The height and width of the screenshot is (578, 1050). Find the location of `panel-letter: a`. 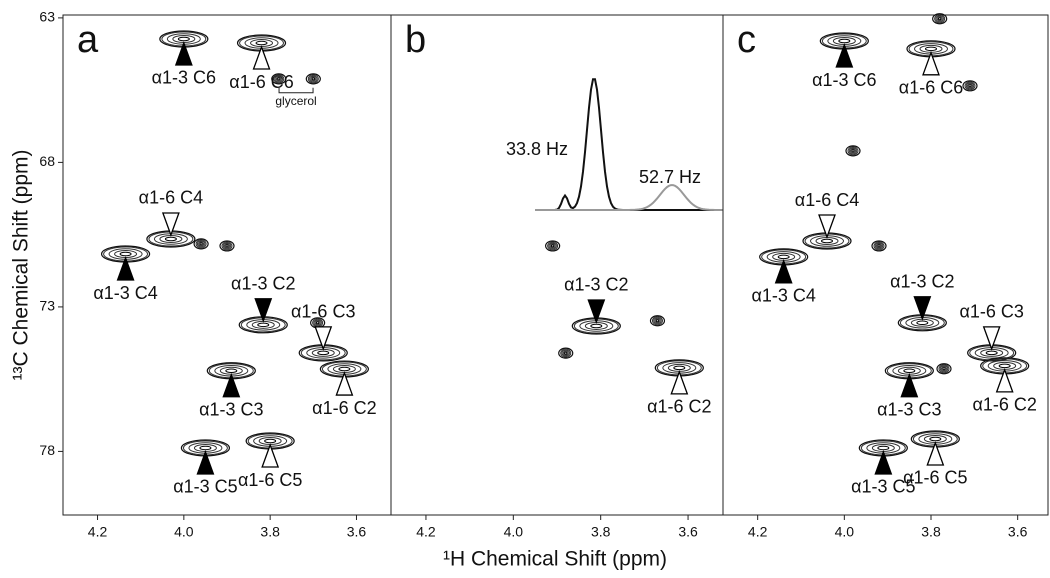

panel-letter: a is located at coordinates (88, 40).